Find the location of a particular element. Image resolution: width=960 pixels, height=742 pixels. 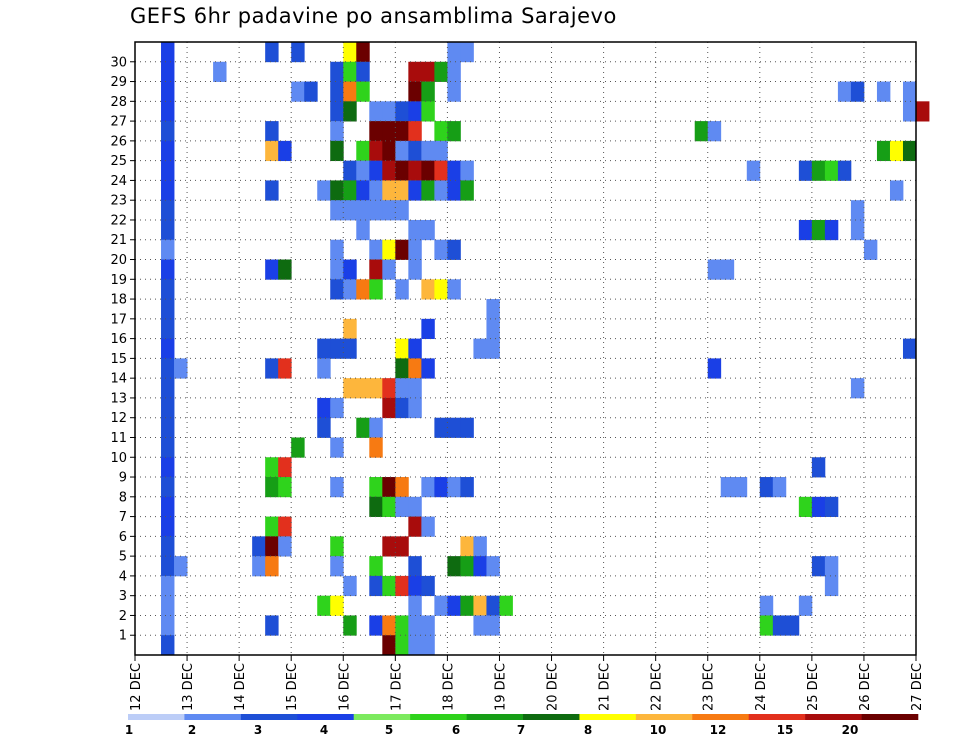

colorbar-label: 12 is located at coordinates (718, 730).